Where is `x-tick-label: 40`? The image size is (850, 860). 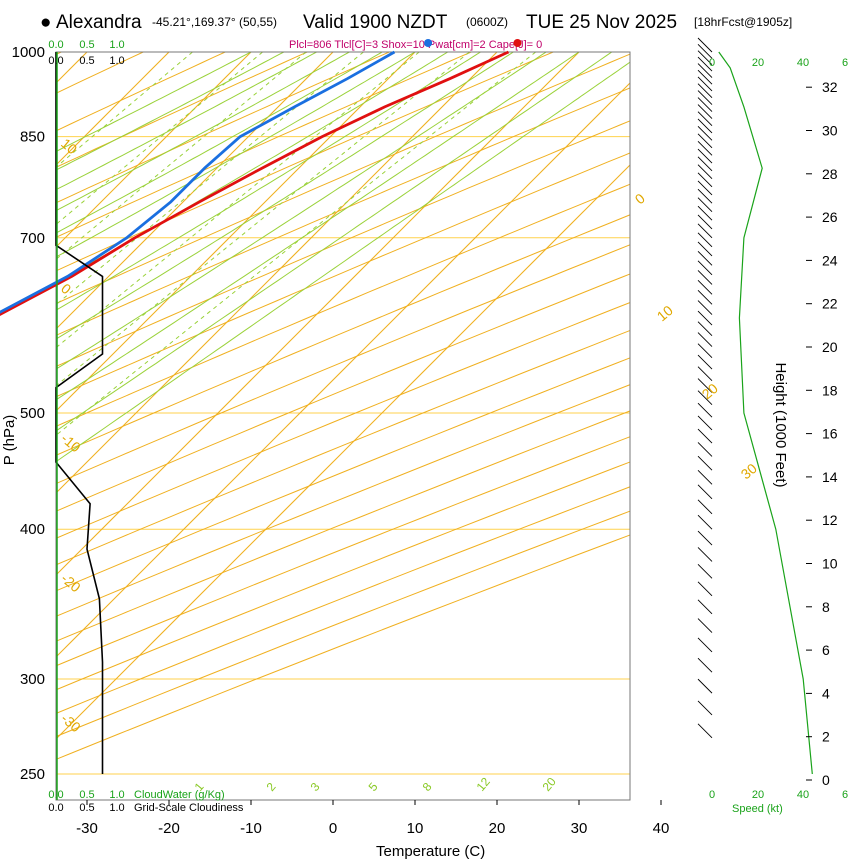
x-tick-label: 40 is located at coordinates (661, 828).